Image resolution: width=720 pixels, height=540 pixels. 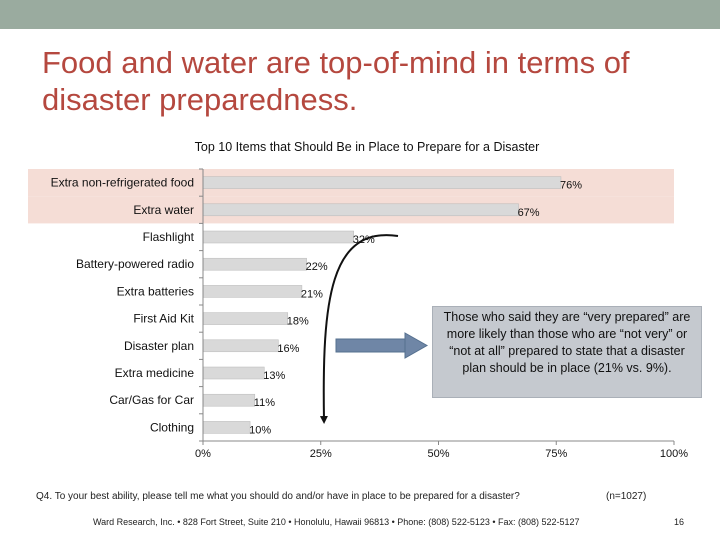 I want to click on value-label: 18%, so click(x=298, y=322).